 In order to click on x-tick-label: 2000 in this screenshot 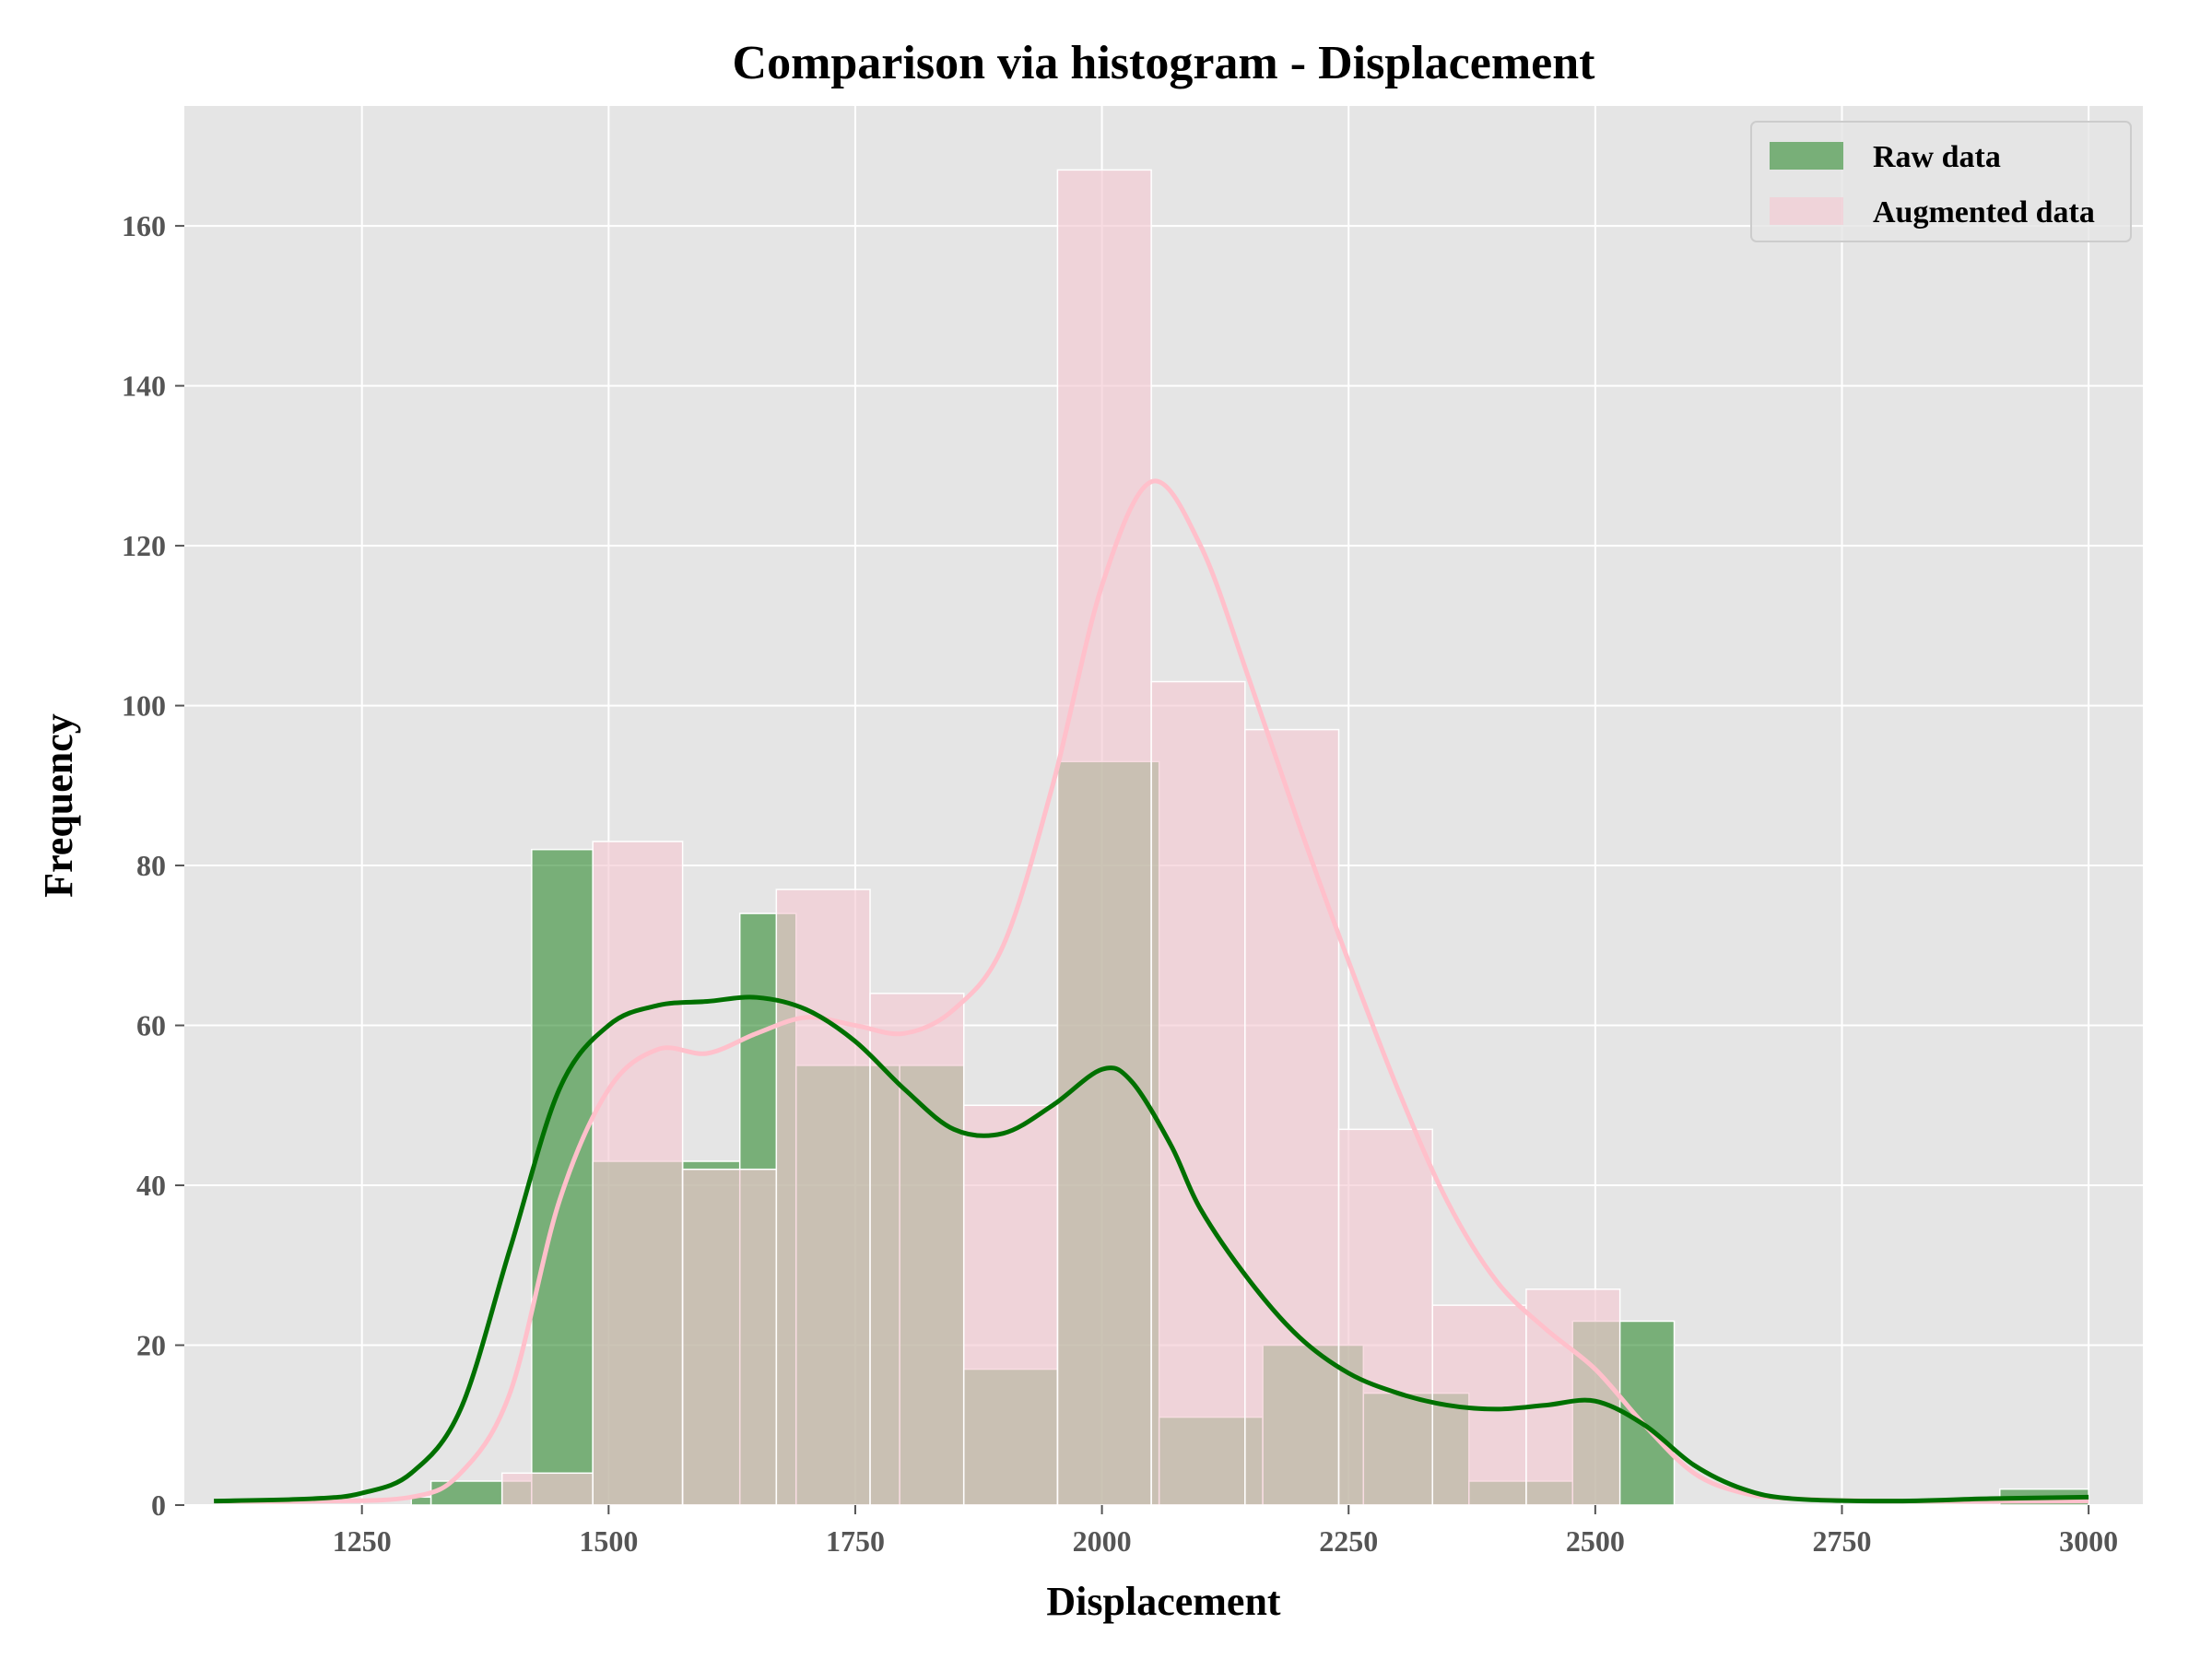, I will do `click(1102, 1541)`.